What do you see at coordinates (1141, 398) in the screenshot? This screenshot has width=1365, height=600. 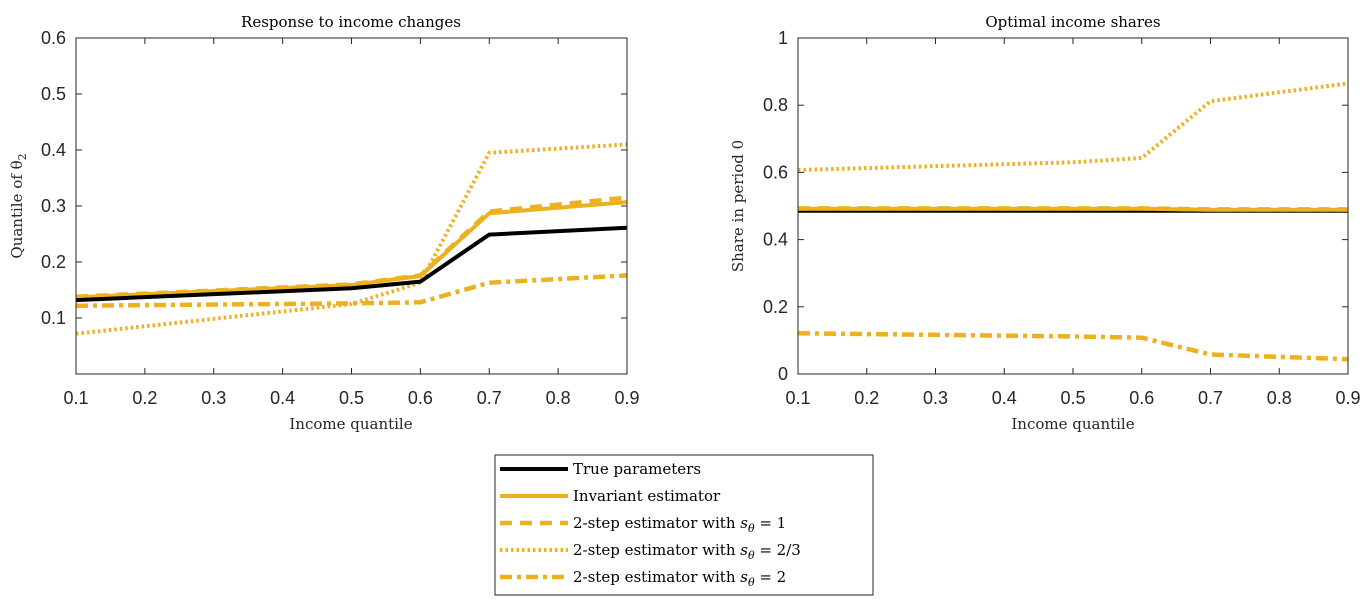 I see `right-chart-xtick-label: 0.6` at bounding box center [1141, 398].